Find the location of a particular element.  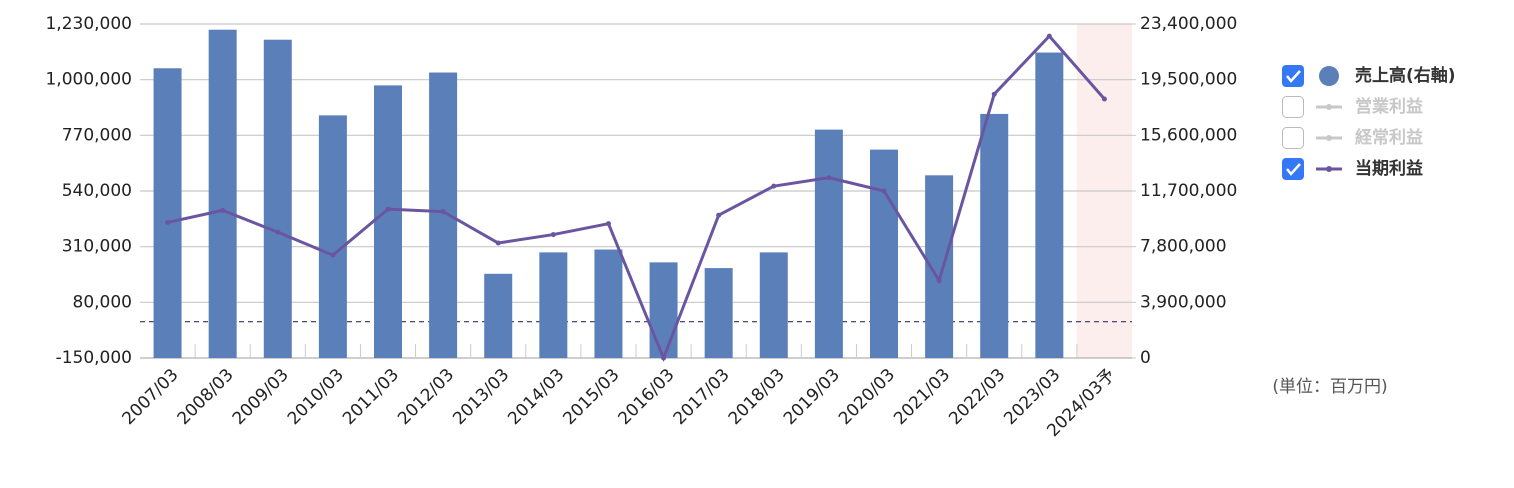

y2-tick-label: 0 is located at coordinates (1145, 358).